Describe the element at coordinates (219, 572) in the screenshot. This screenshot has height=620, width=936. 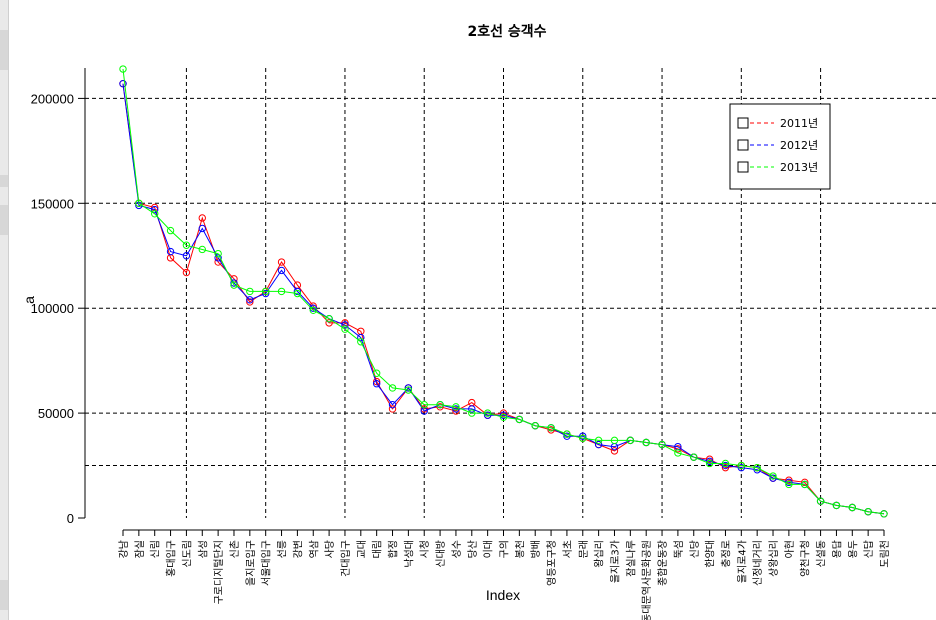
I see `x-tick-label: 구로디지털단지` at that location.